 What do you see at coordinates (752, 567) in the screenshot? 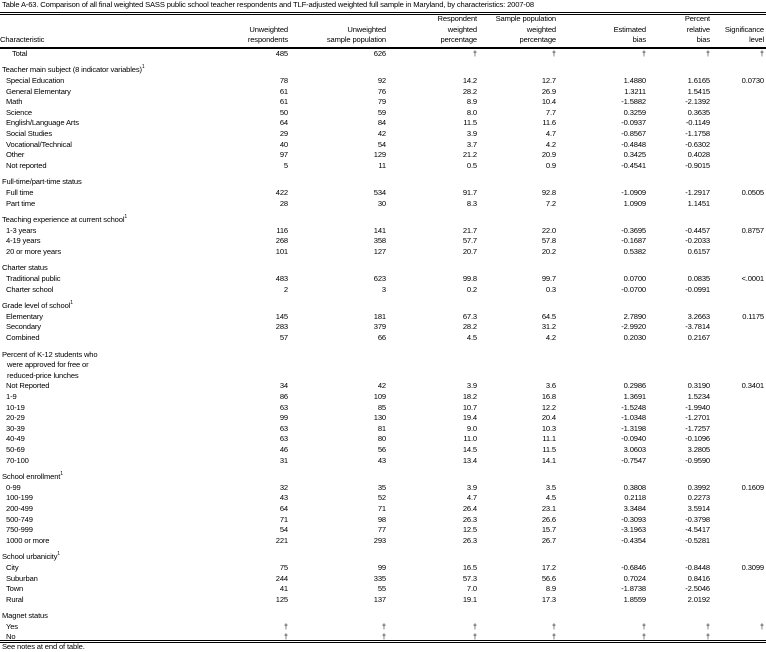
I see `cell-value: 0.3099` at bounding box center [752, 567].